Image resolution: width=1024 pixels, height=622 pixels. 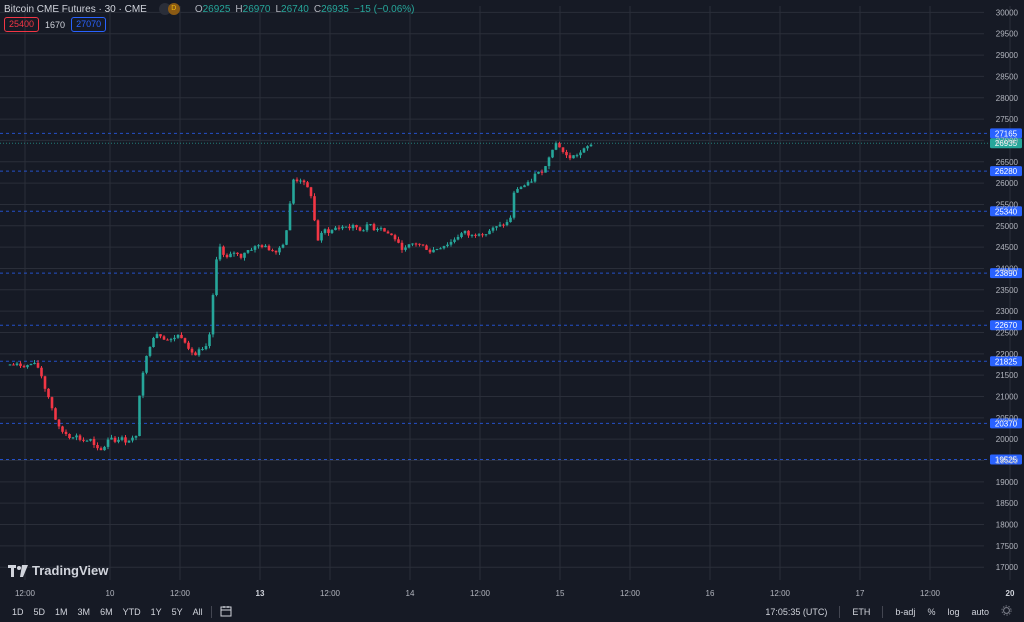 I want to click on y-tick-label: 17500, so click(x=1007, y=546).